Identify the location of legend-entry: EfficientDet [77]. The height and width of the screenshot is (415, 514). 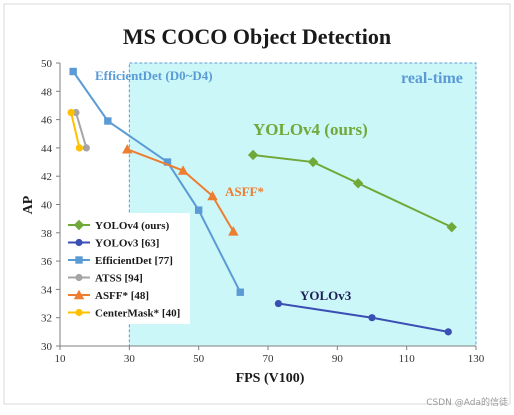
(134, 261).